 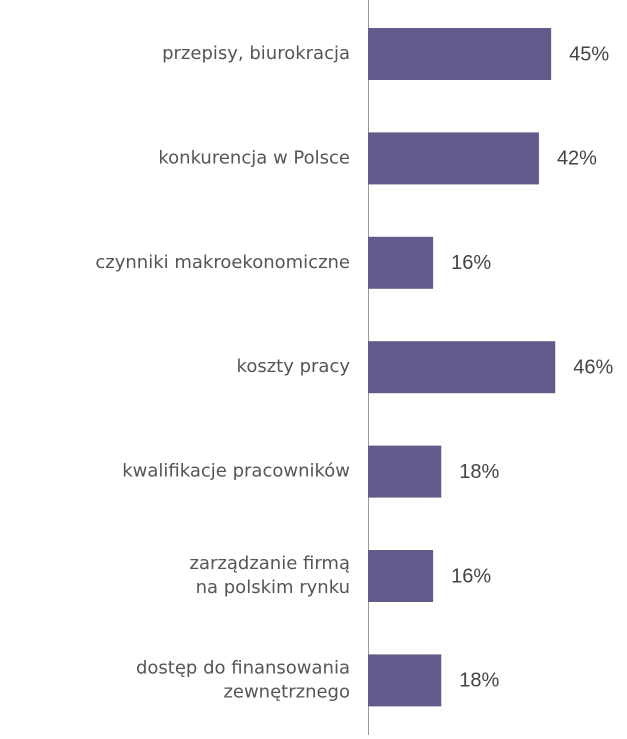 What do you see at coordinates (222, 262) in the screenshot?
I see `category-label: czynniki makroekonomiczne` at bounding box center [222, 262].